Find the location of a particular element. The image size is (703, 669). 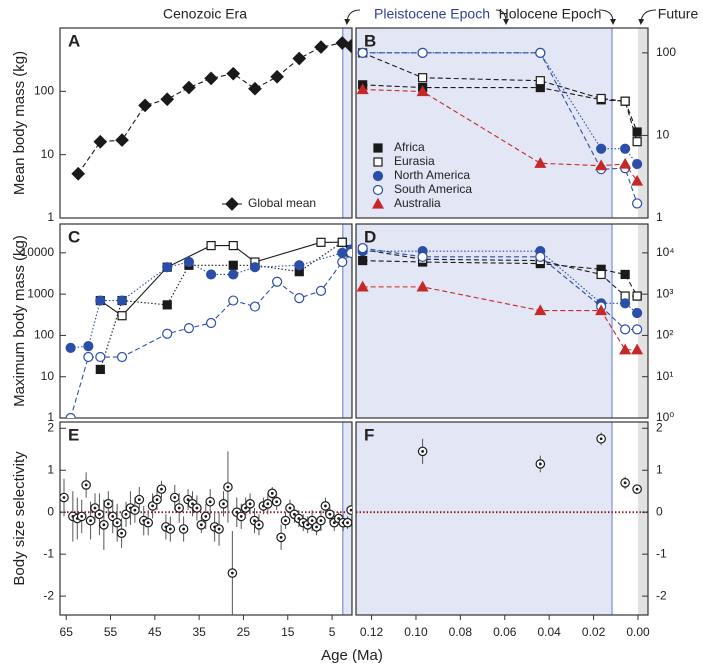

x-tick-label: 45 is located at coordinates (155, 632).